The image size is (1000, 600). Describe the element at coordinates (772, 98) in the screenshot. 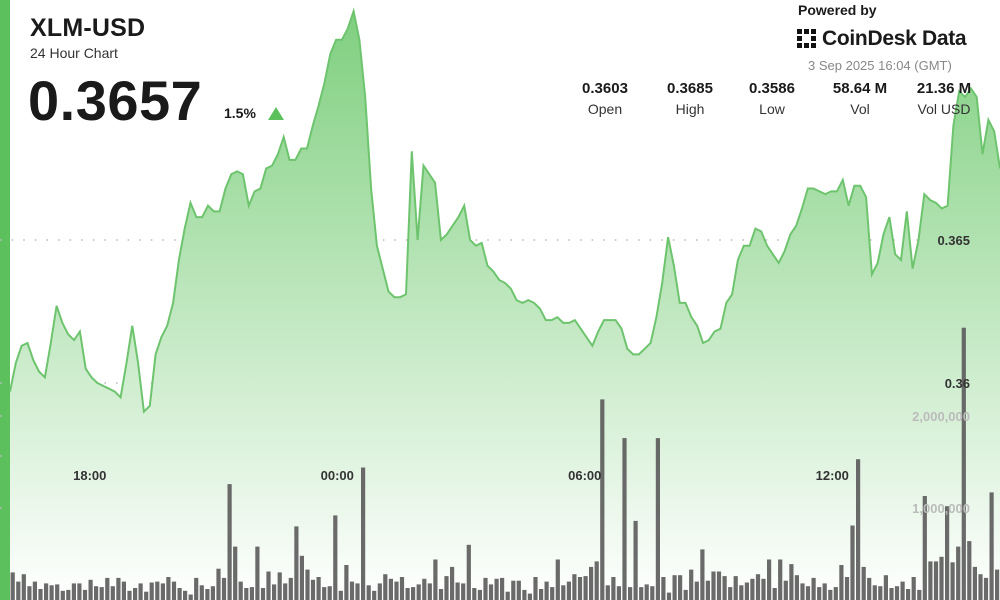

I see `stat-low: 0.3586 Low` at that location.